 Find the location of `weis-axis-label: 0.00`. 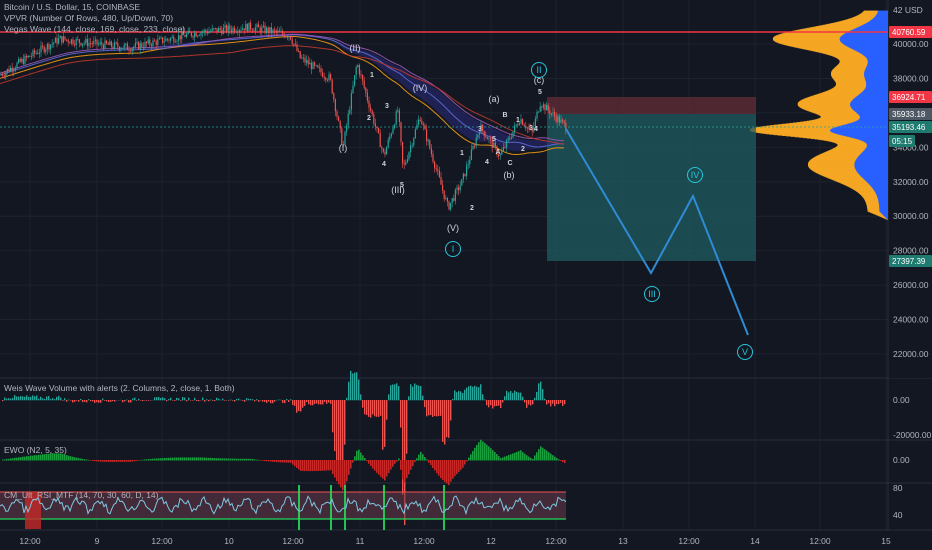

weis-axis-label: 0.00 is located at coordinates (901, 400).